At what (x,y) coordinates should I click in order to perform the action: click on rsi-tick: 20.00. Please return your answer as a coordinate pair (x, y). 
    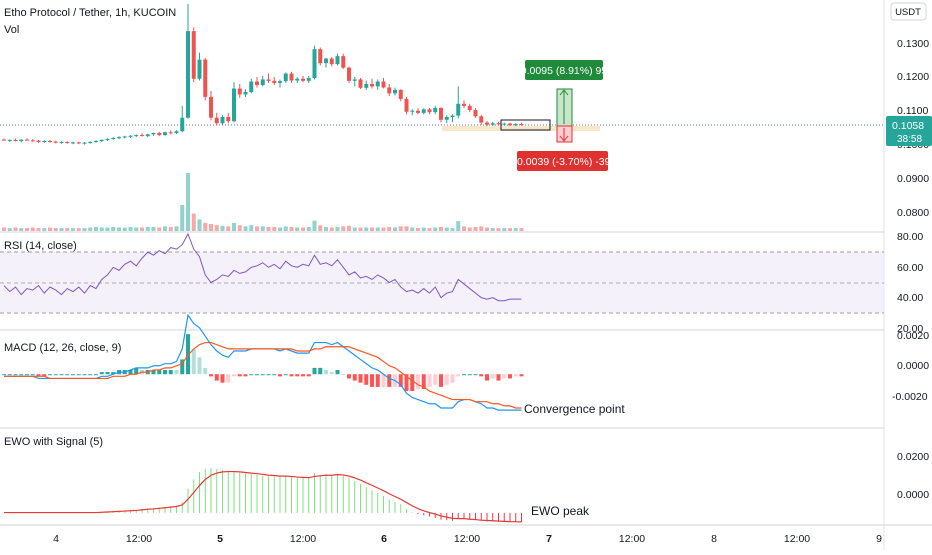
    Looking at the image, I should click on (910, 329).